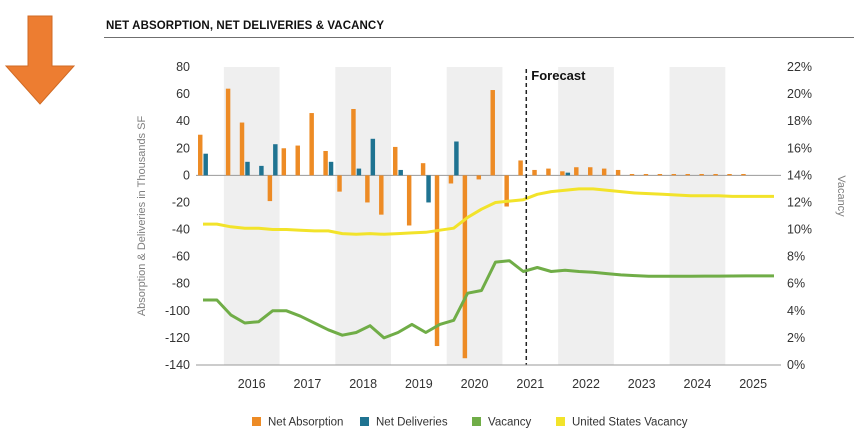  Describe the element at coordinates (530, 384) in the screenshot. I see `x-tick-label: 2021` at that location.